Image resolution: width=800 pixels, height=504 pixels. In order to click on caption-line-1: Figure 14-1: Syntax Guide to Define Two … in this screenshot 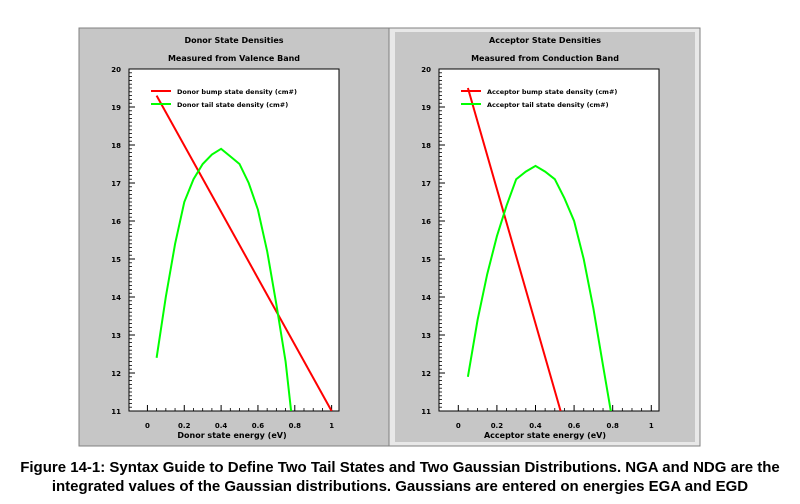, I will do `click(400, 467)`.